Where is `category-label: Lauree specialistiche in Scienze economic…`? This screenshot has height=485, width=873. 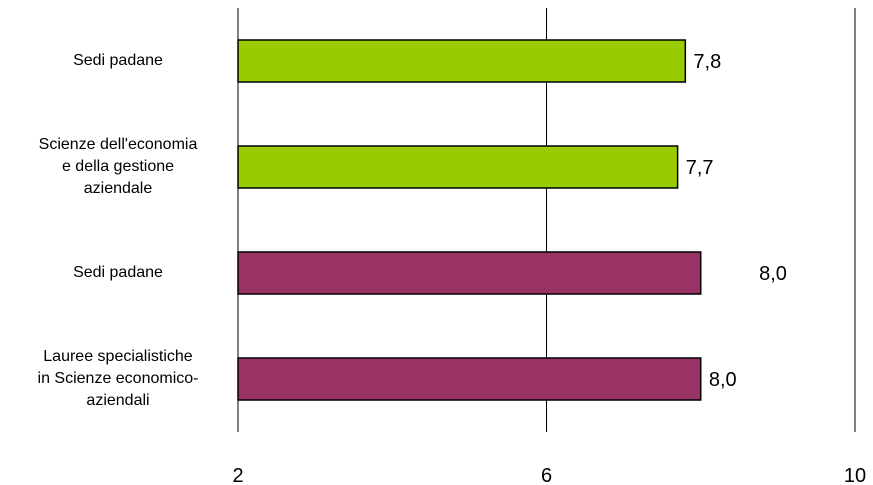
category-label: Lauree specialistiche in Scienze economic… is located at coordinates (118, 379).